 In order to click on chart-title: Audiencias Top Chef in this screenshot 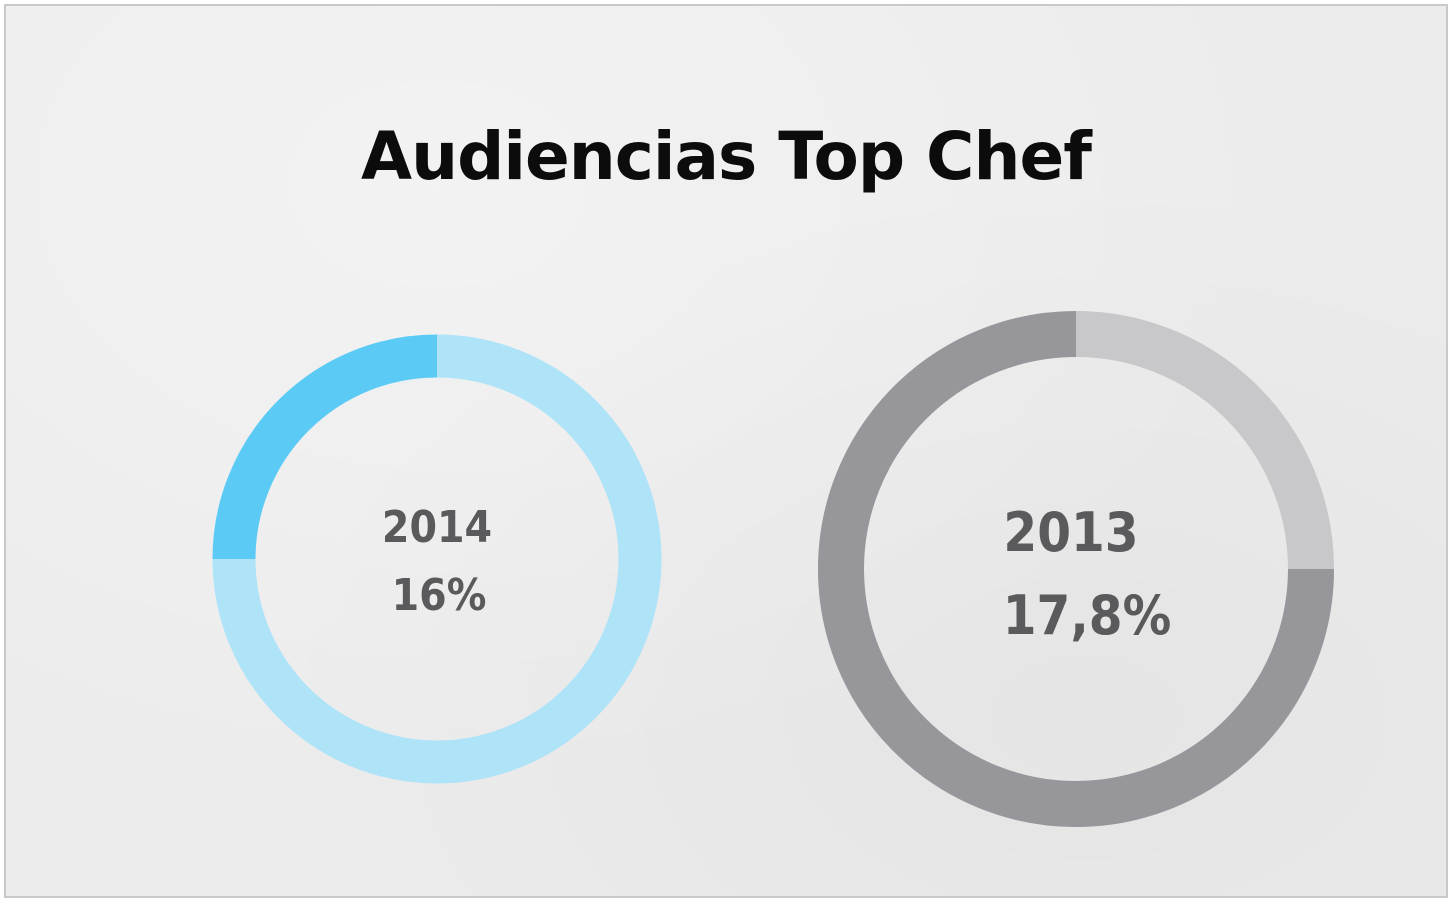, I will do `click(726, 156)`.